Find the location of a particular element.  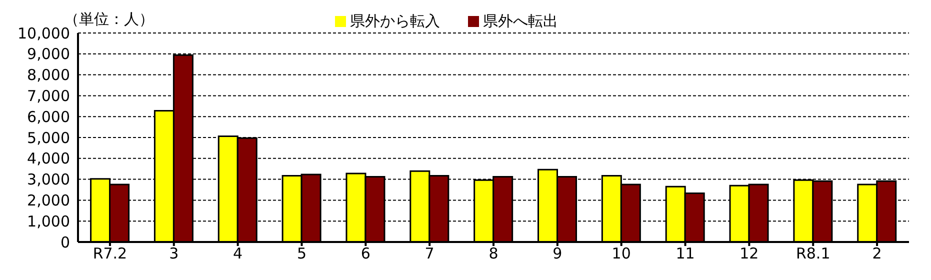

x-tick-label: 9 is located at coordinates (557, 253).